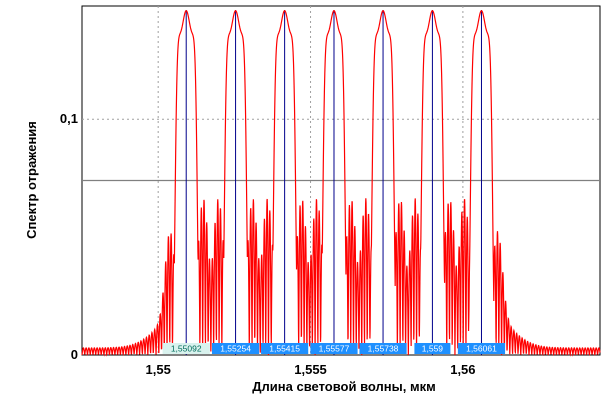 Image resolution: width=602 pixels, height=401 pixels. What do you see at coordinates (310, 369) in the screenshot?
I see `x-tick-label-1: 1,555` at bounding box center [310, 369].